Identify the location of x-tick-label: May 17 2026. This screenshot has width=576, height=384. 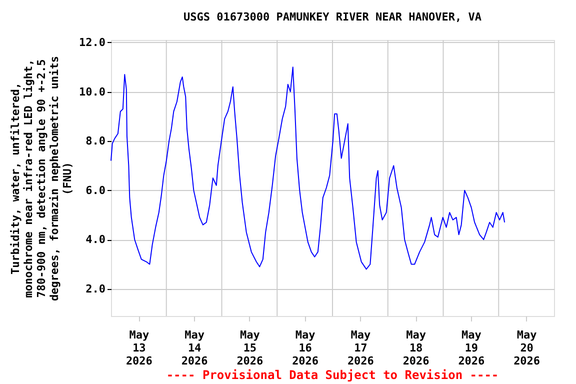
(360, 348).